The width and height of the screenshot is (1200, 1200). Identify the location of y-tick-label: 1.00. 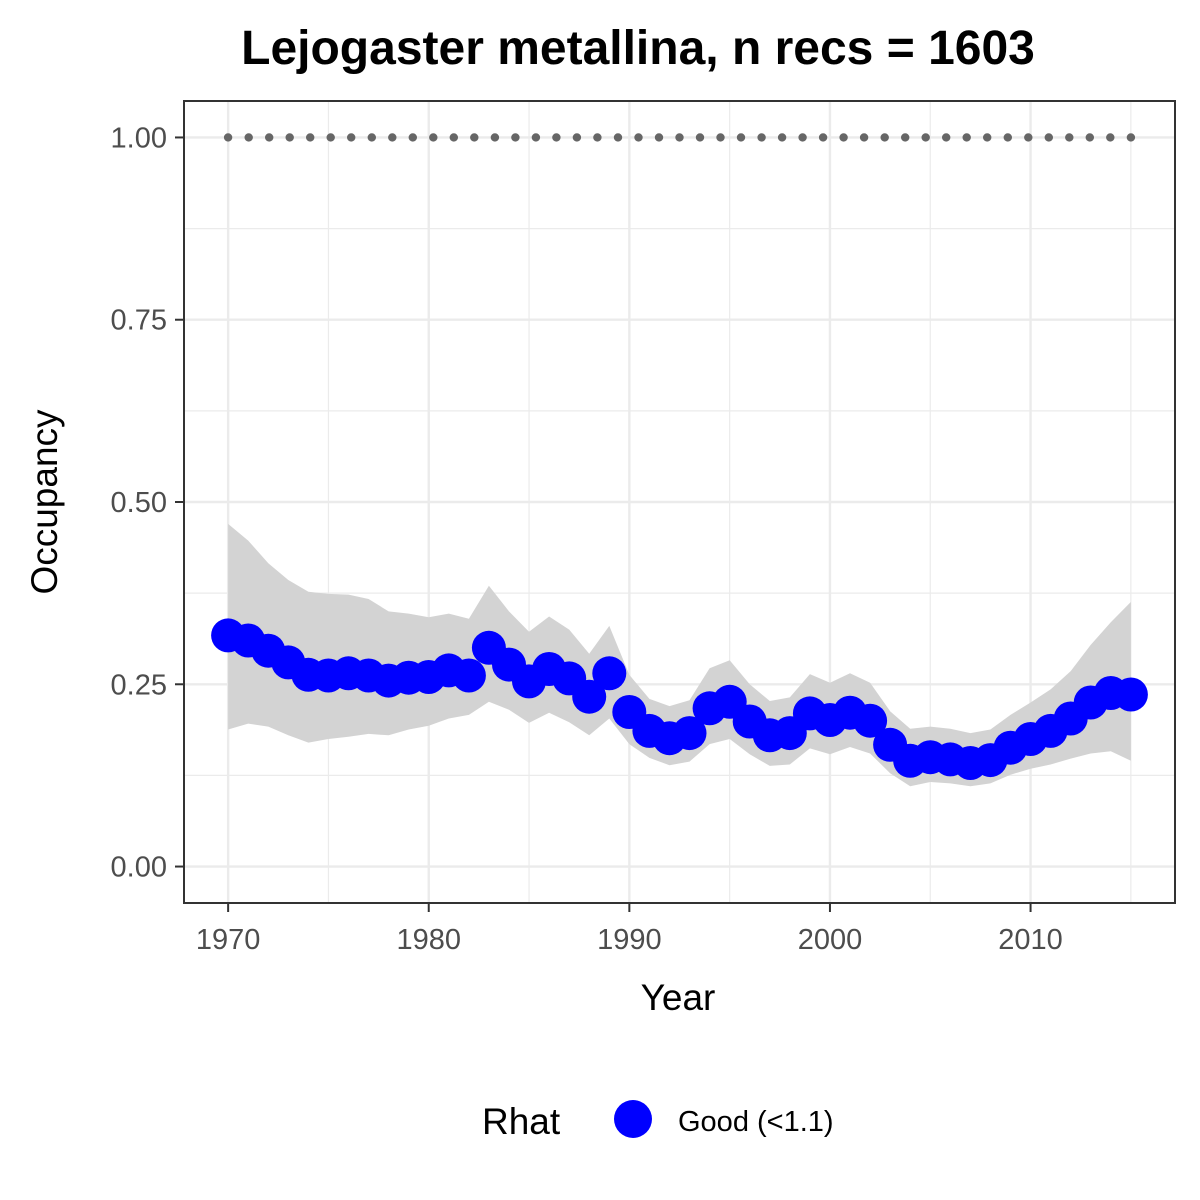
(139, 138).